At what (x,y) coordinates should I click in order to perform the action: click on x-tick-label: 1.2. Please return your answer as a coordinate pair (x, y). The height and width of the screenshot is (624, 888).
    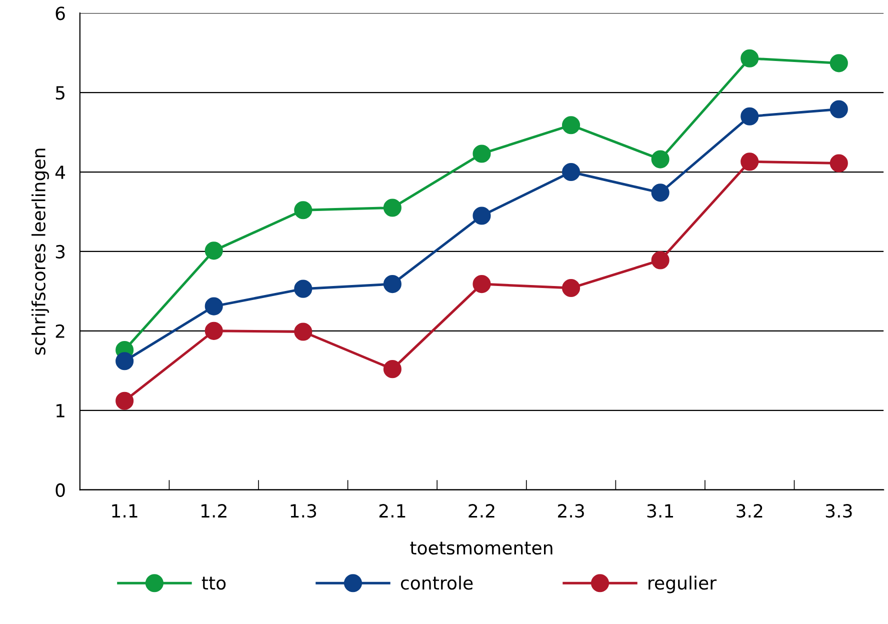
    Looking at the image, I should click on (213, 511).